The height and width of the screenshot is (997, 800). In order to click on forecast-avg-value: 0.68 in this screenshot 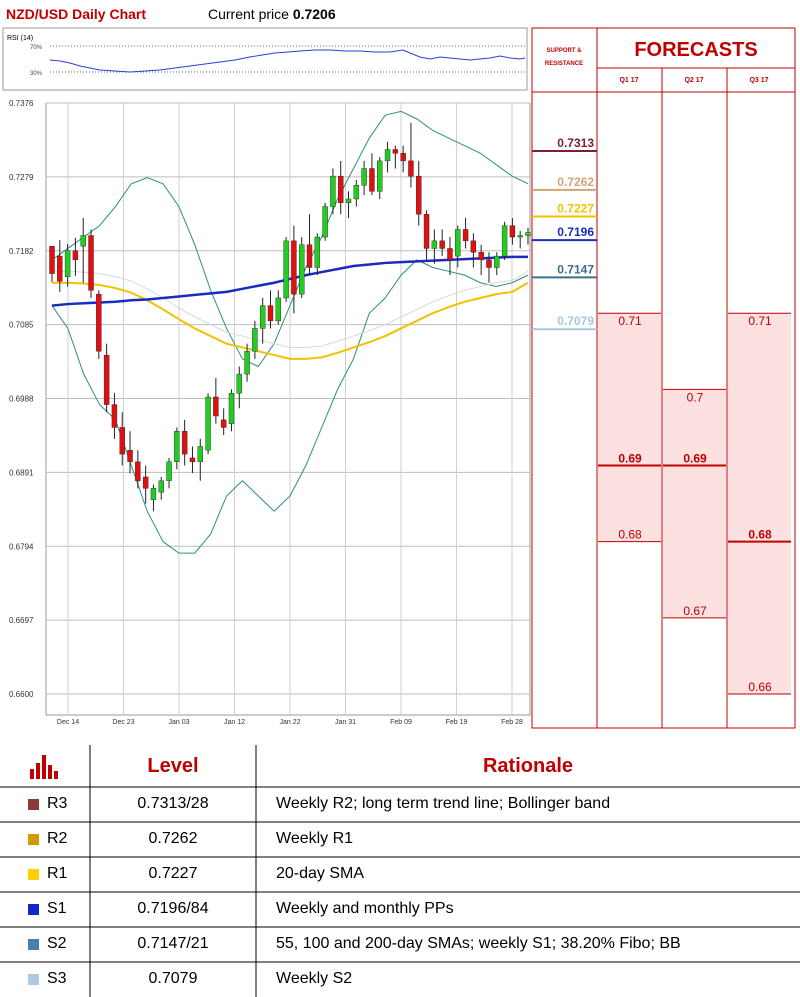, I will do `click(760, 535)`.